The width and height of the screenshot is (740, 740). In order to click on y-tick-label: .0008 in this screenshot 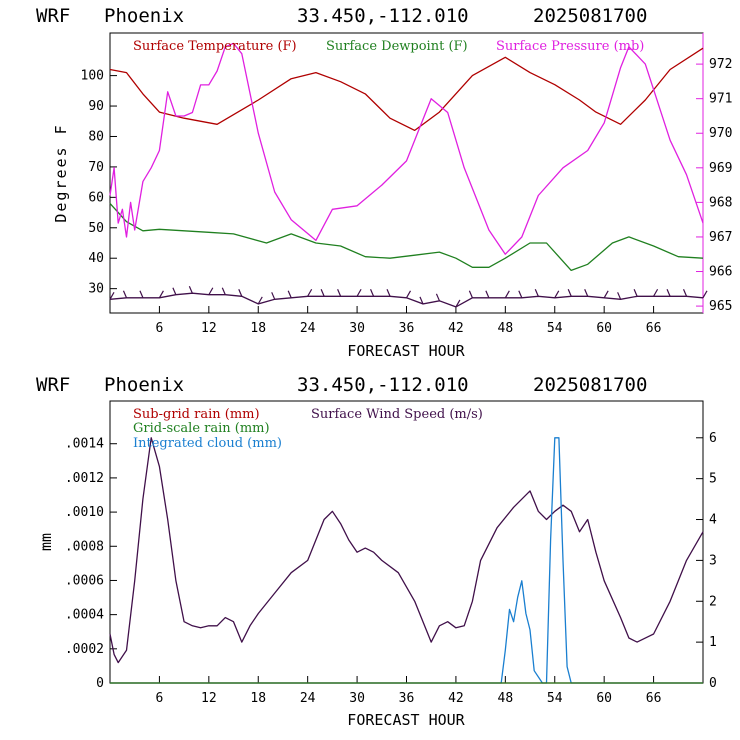, I will do `click(84, 546)`.